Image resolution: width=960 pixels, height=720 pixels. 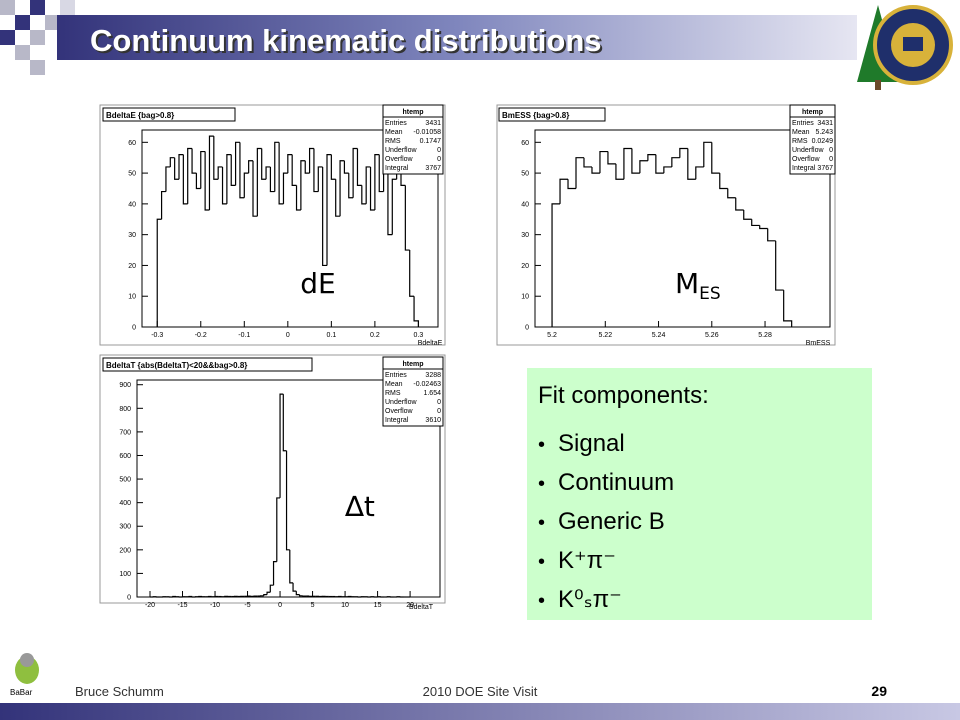 What do you see at coordinates (125, 385) in the screenshot?
I see `y-tick-label: 900` at bounding box center [125, 385].